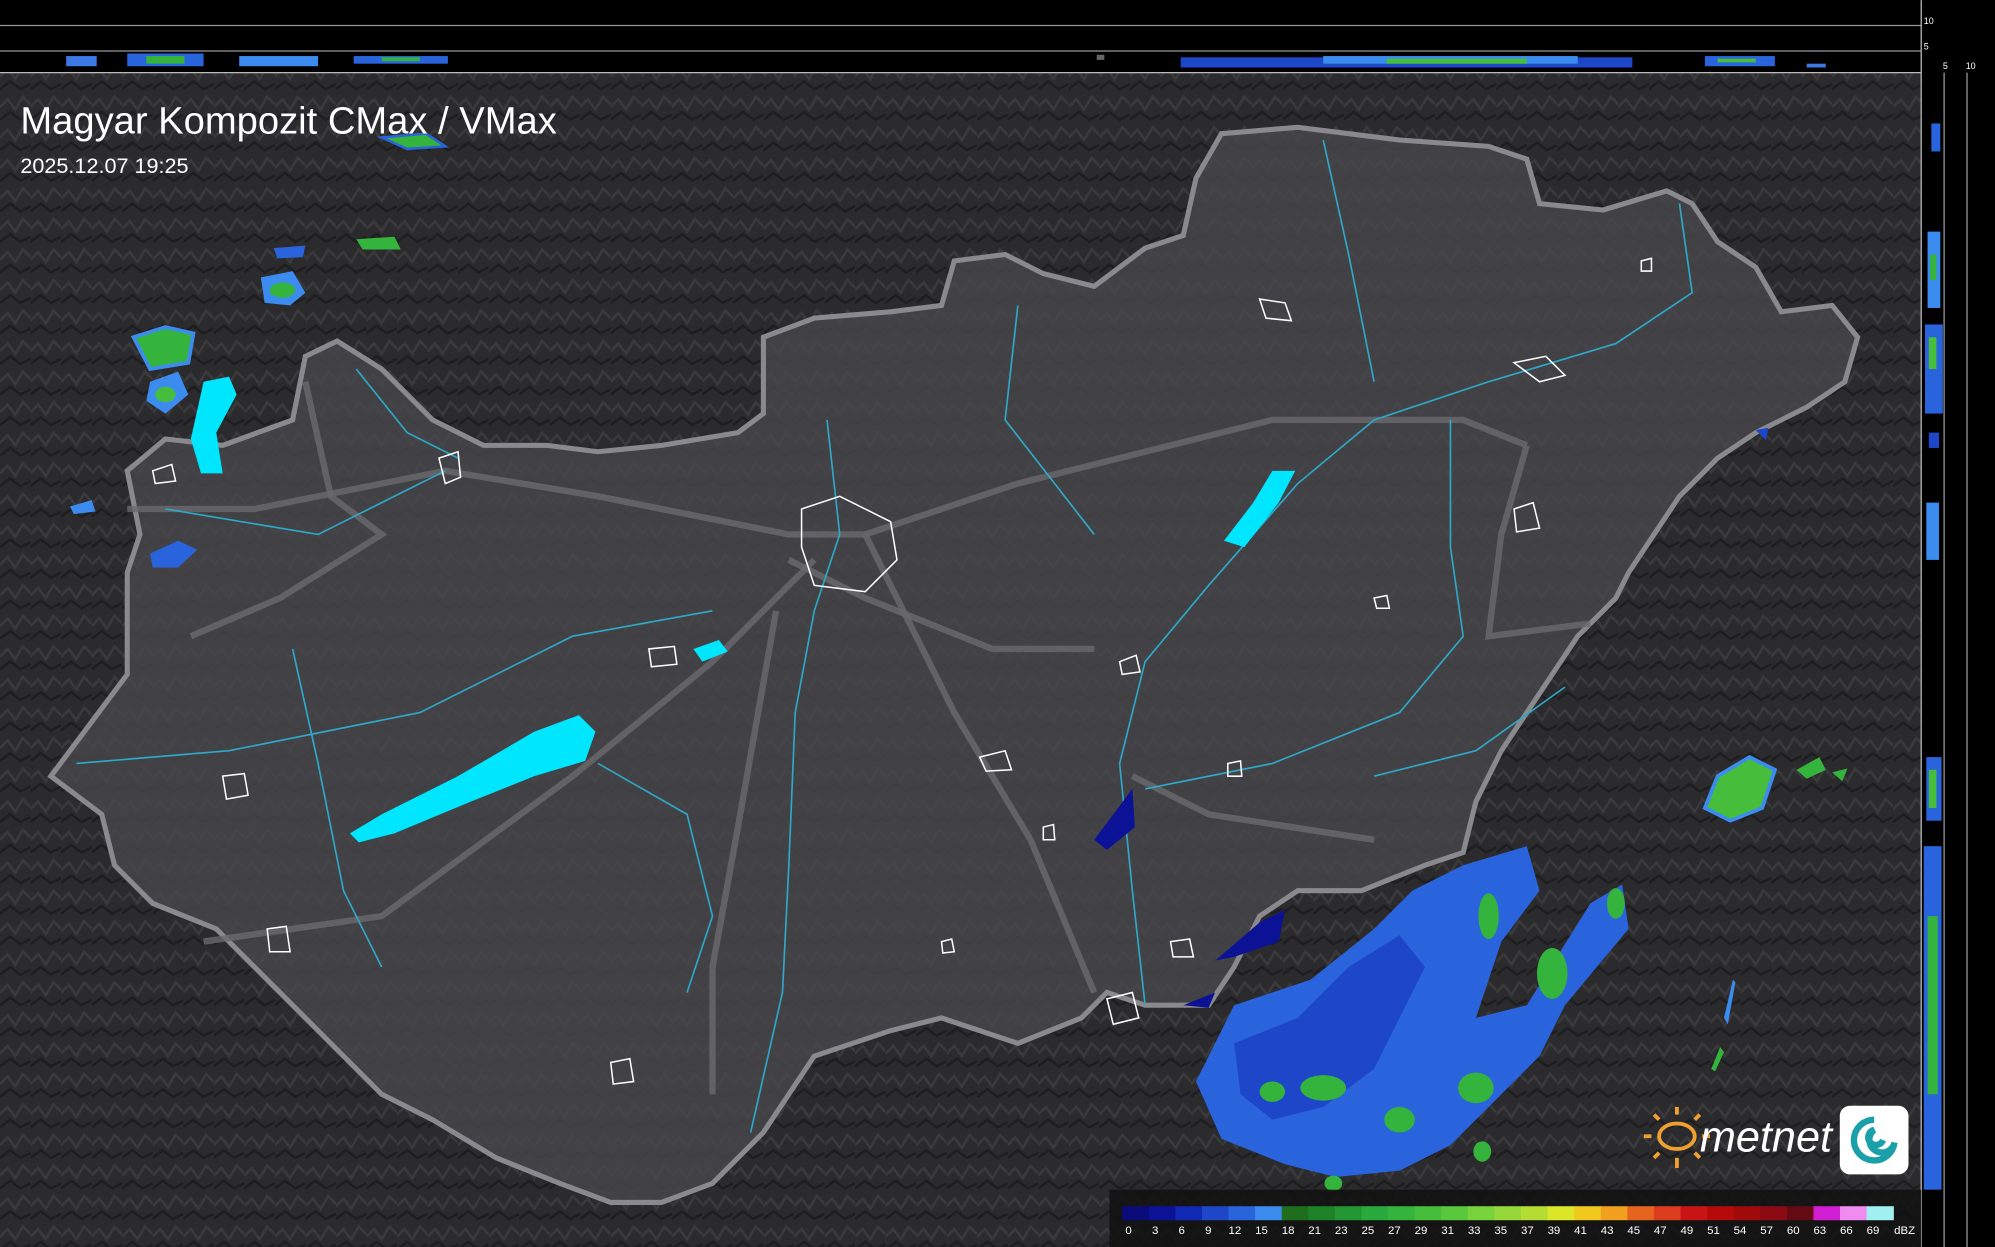 The height and width of the screenshot is (1247, 1995). What do you see at coordinates (1819, 1231) in the screenshot?
I see `legend-label: 63` at bounding box center [1819, 1231].